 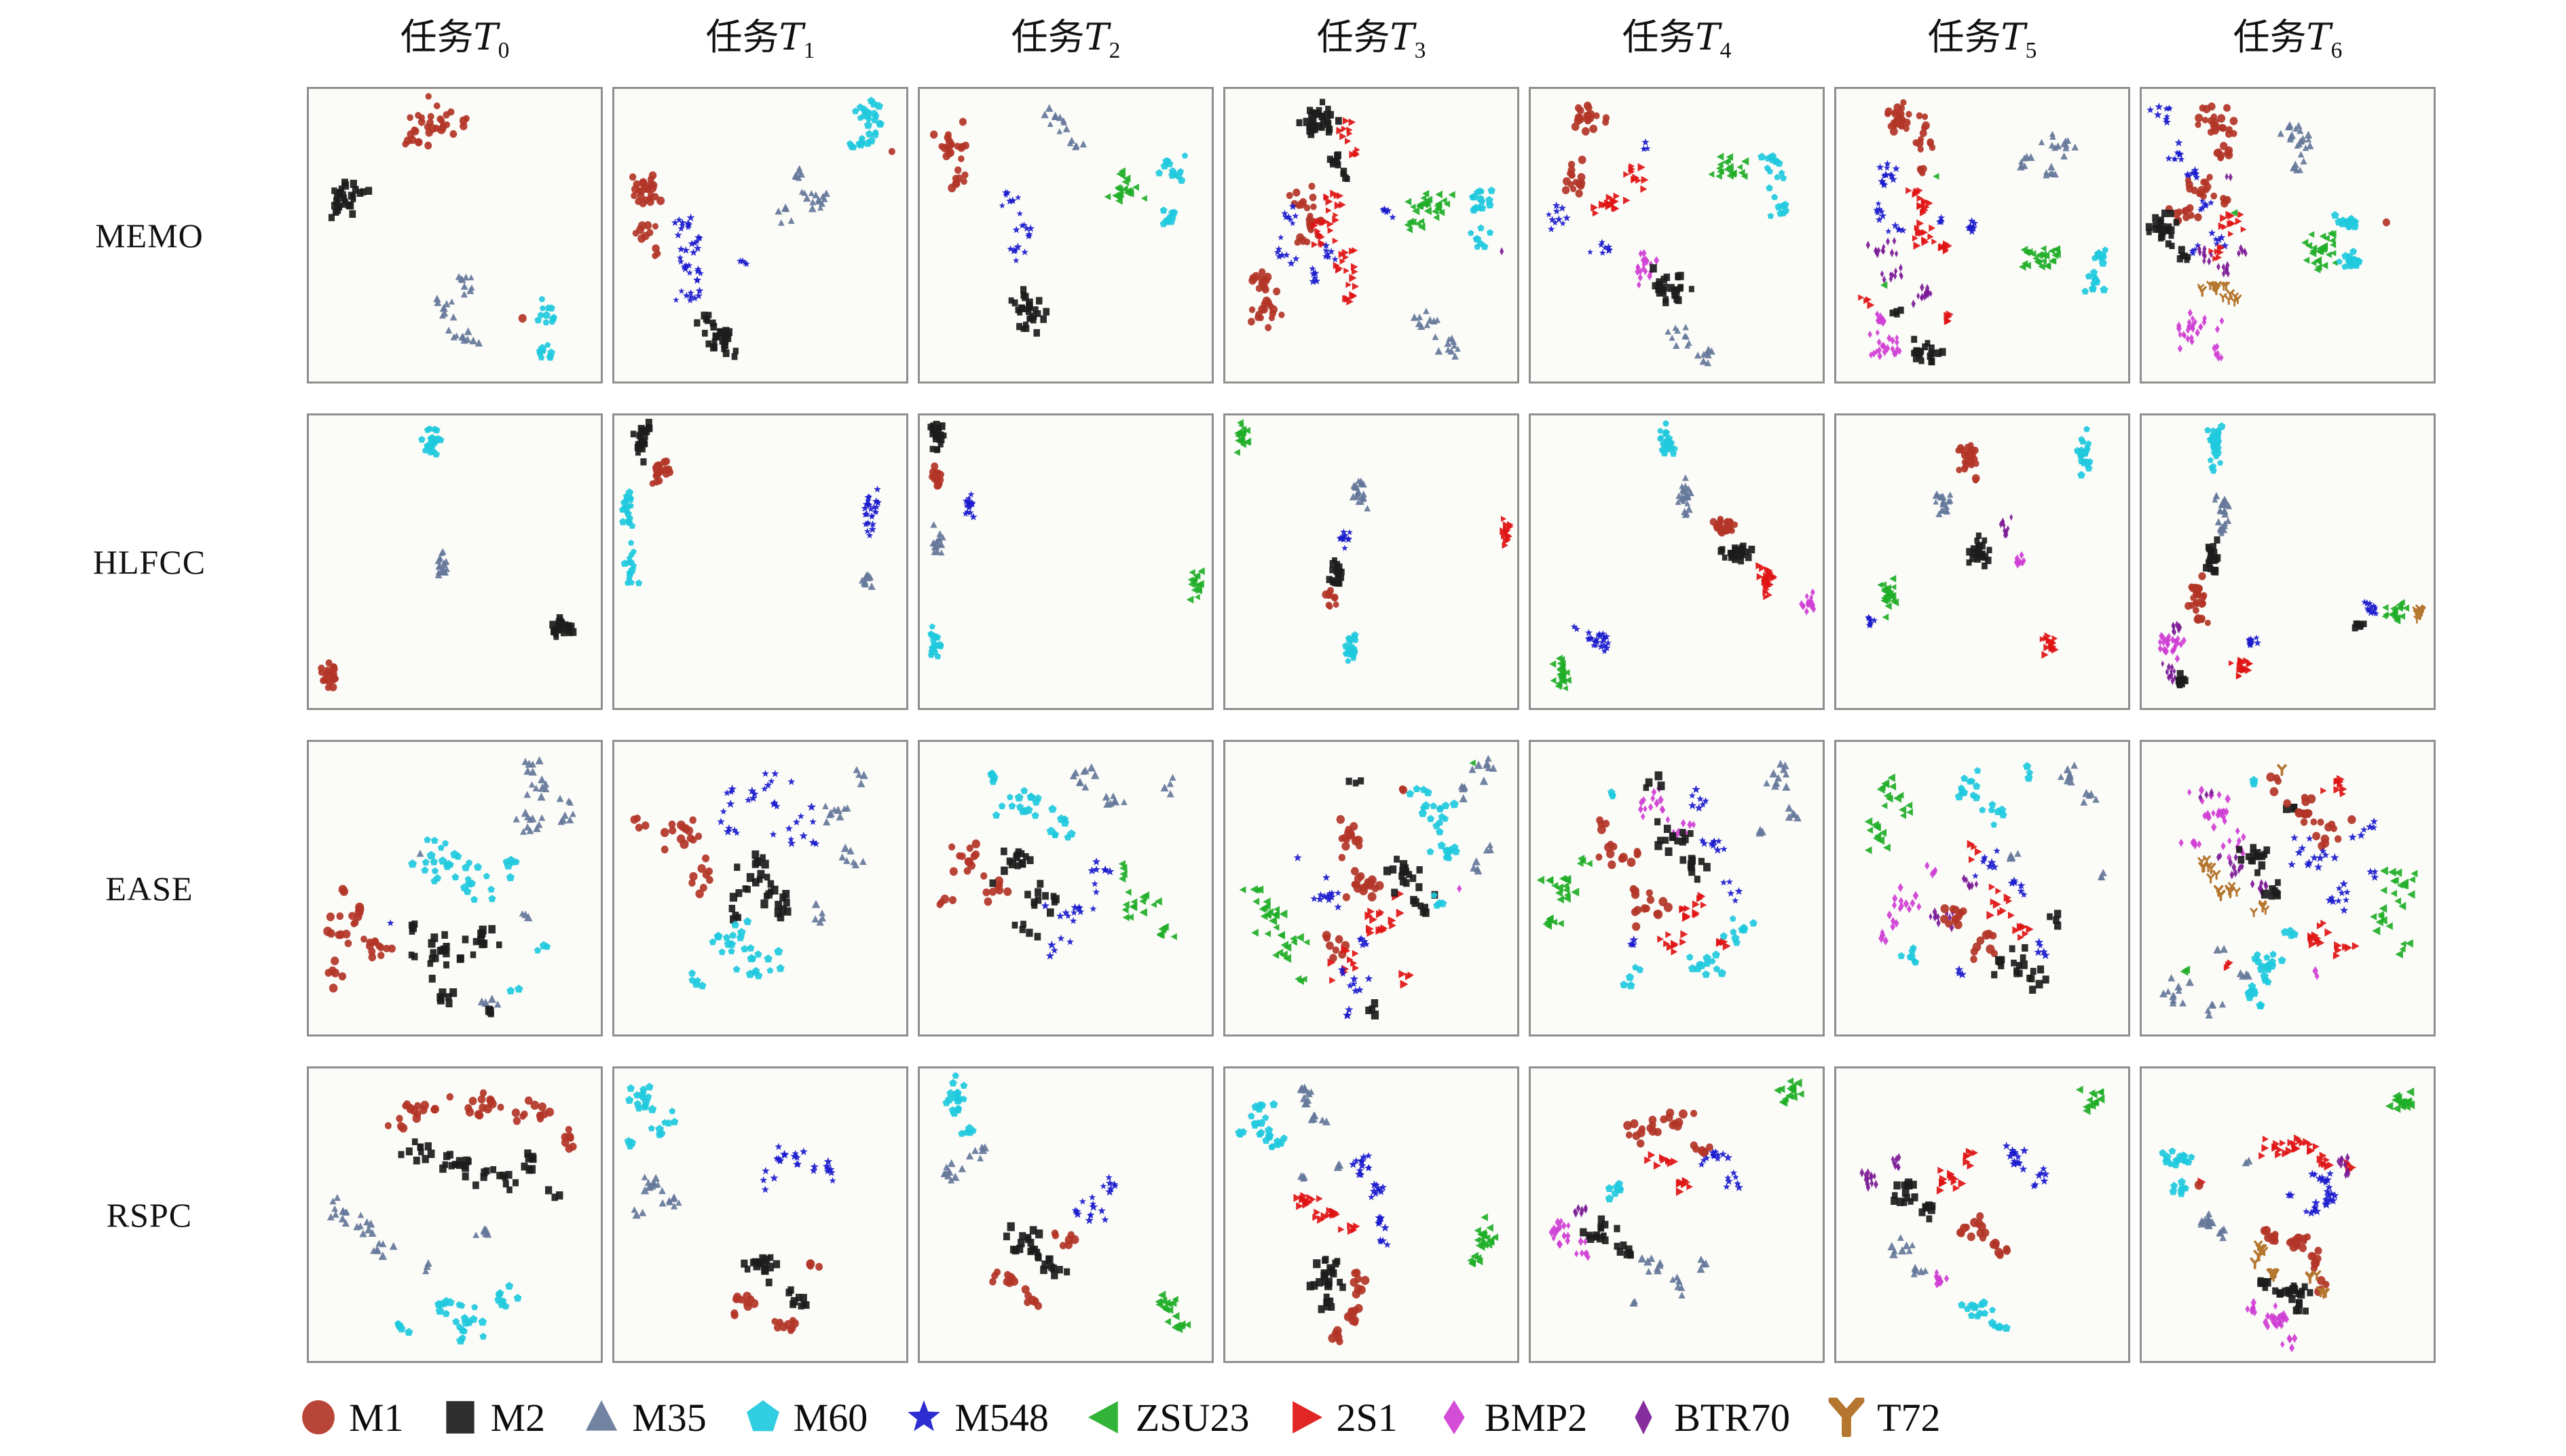 I want to click on scatter-panel-hlfcc-t2, so click(x=1066, y=561).